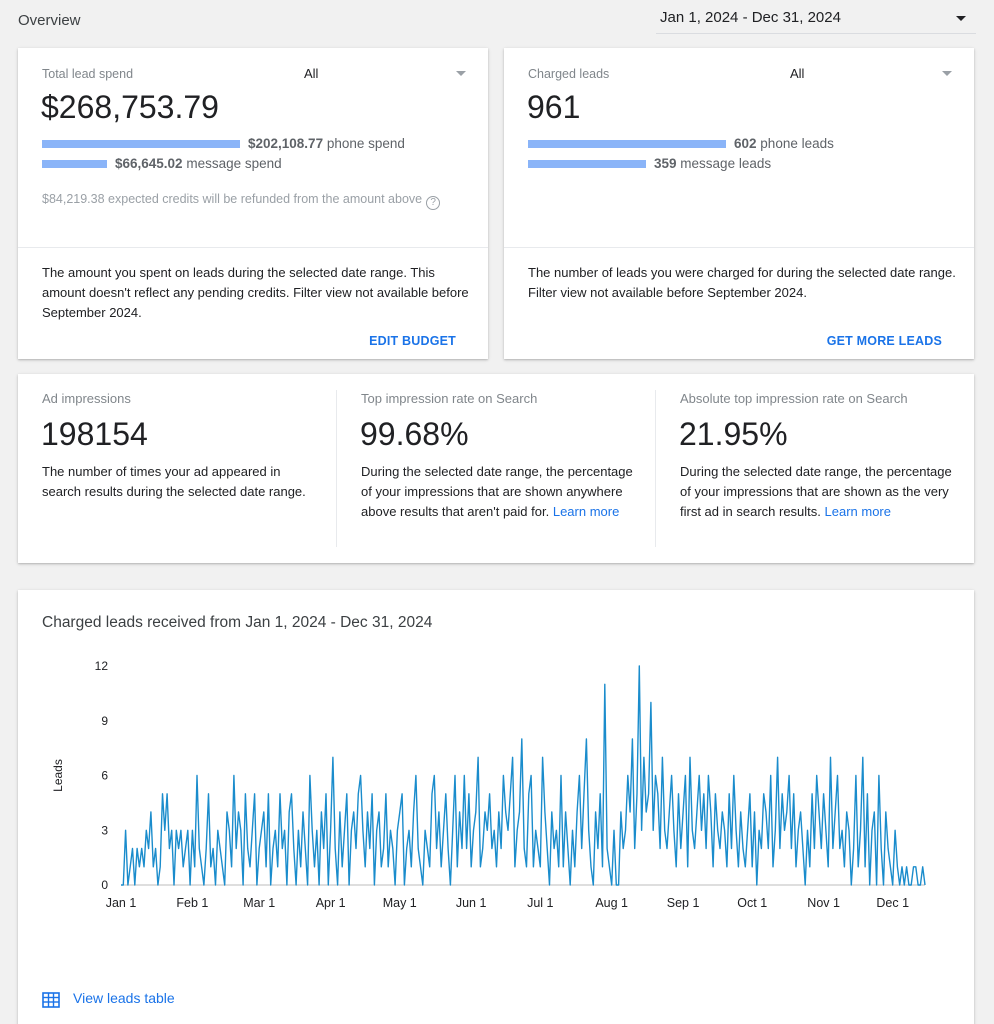 Image resolution: width=994 pixels, height=1024 pixels. What do you see at coordinates (627, 144) in the screenshot?
I see `phone-leads-bar` at bounding box center [627, 144].